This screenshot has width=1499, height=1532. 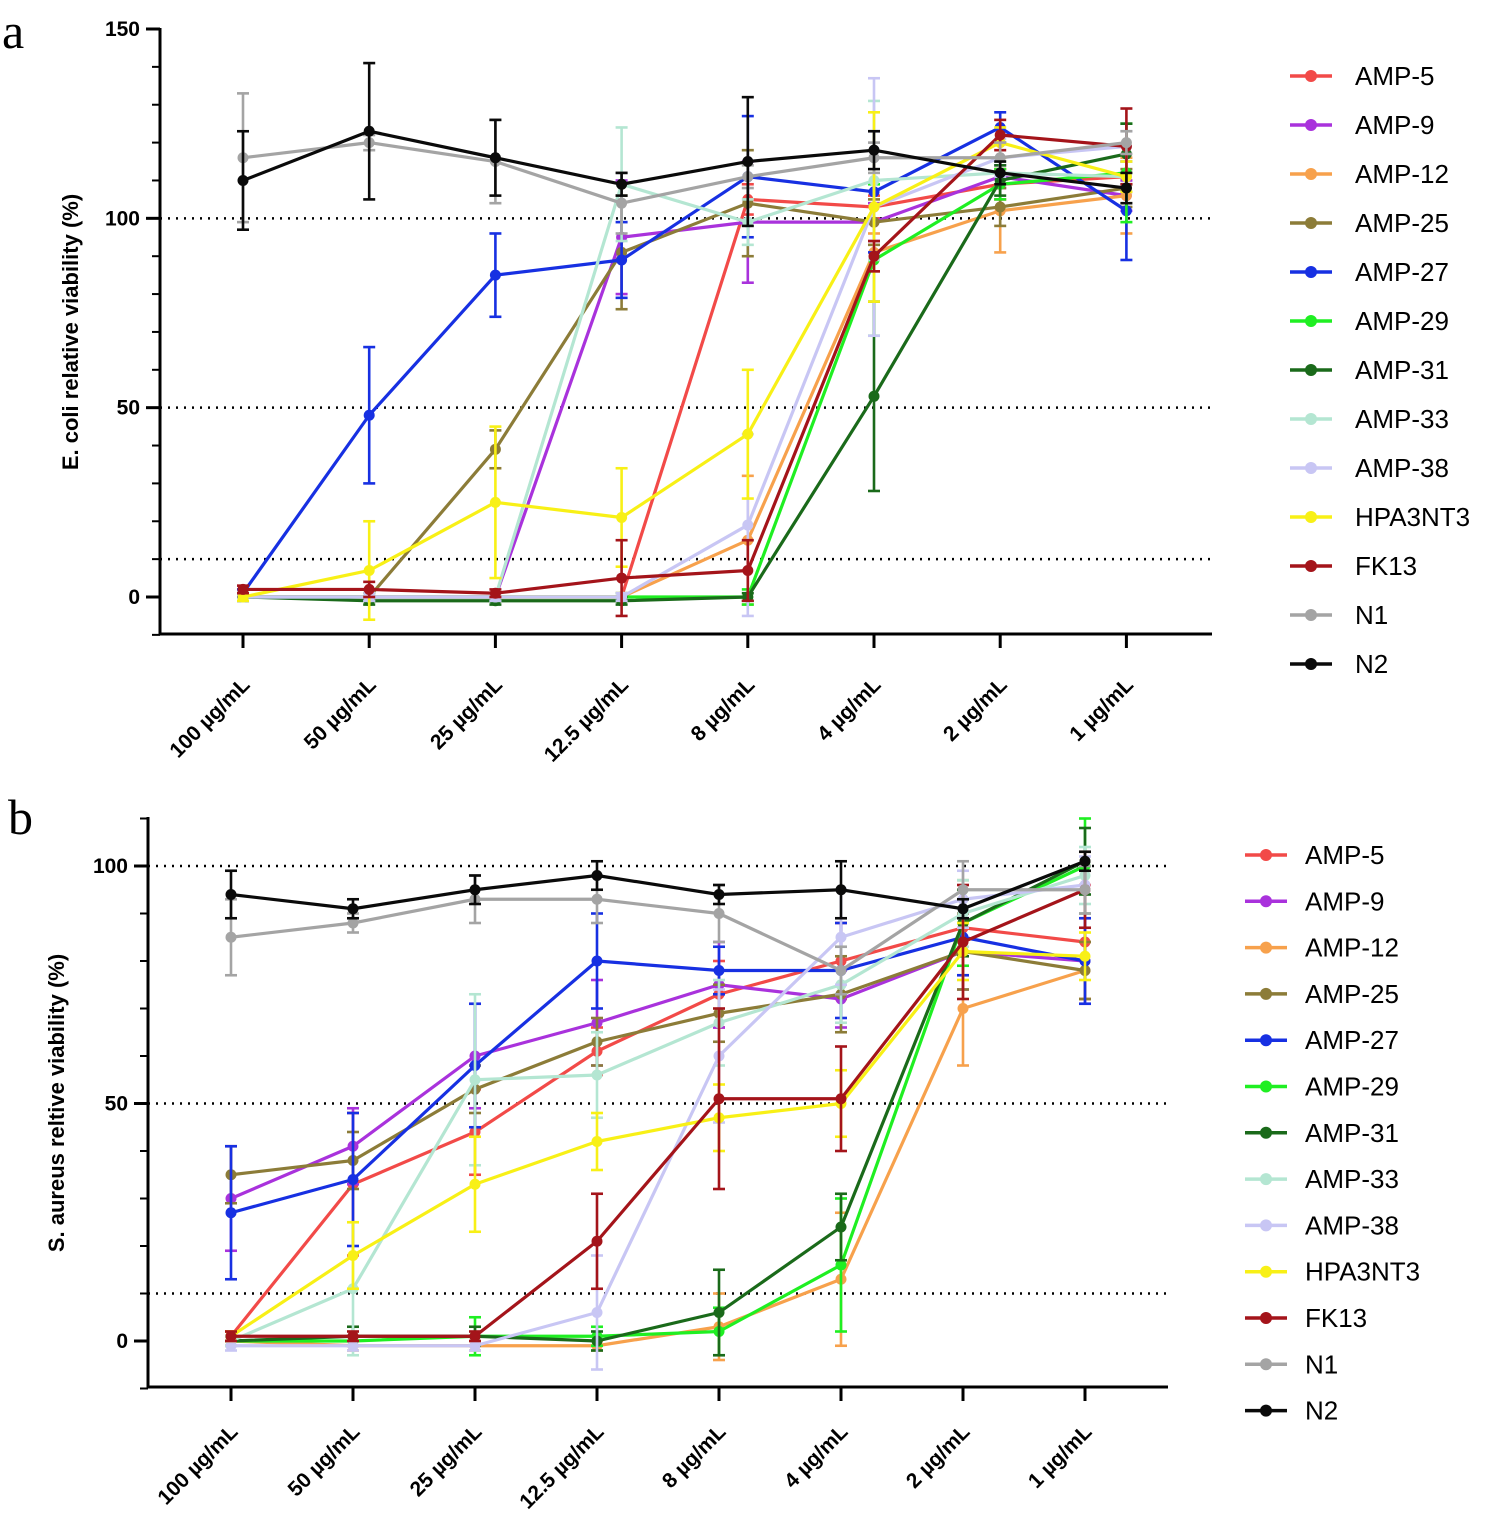 I want to click on legend-item-n2: N2, so click(x=1291, y=1411).